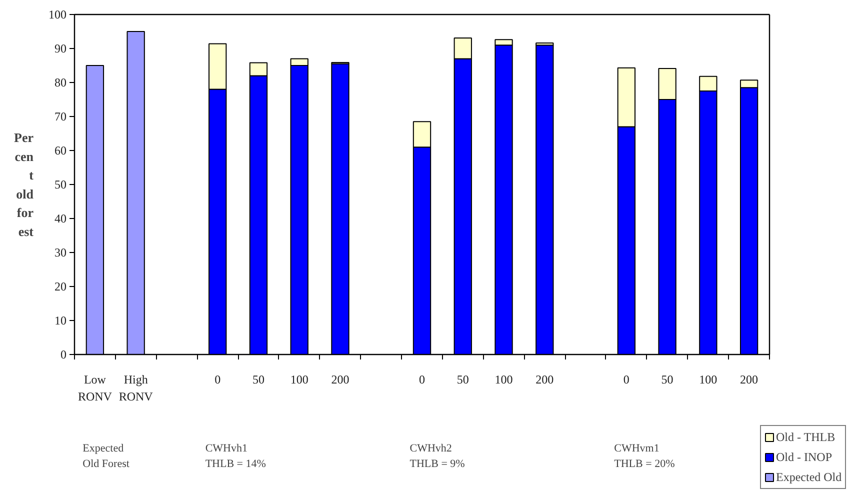  What do you see at coordinates (60, 49) in the screenshot?
I see `y-tick-label: 90` at bounding box center [60, 49].